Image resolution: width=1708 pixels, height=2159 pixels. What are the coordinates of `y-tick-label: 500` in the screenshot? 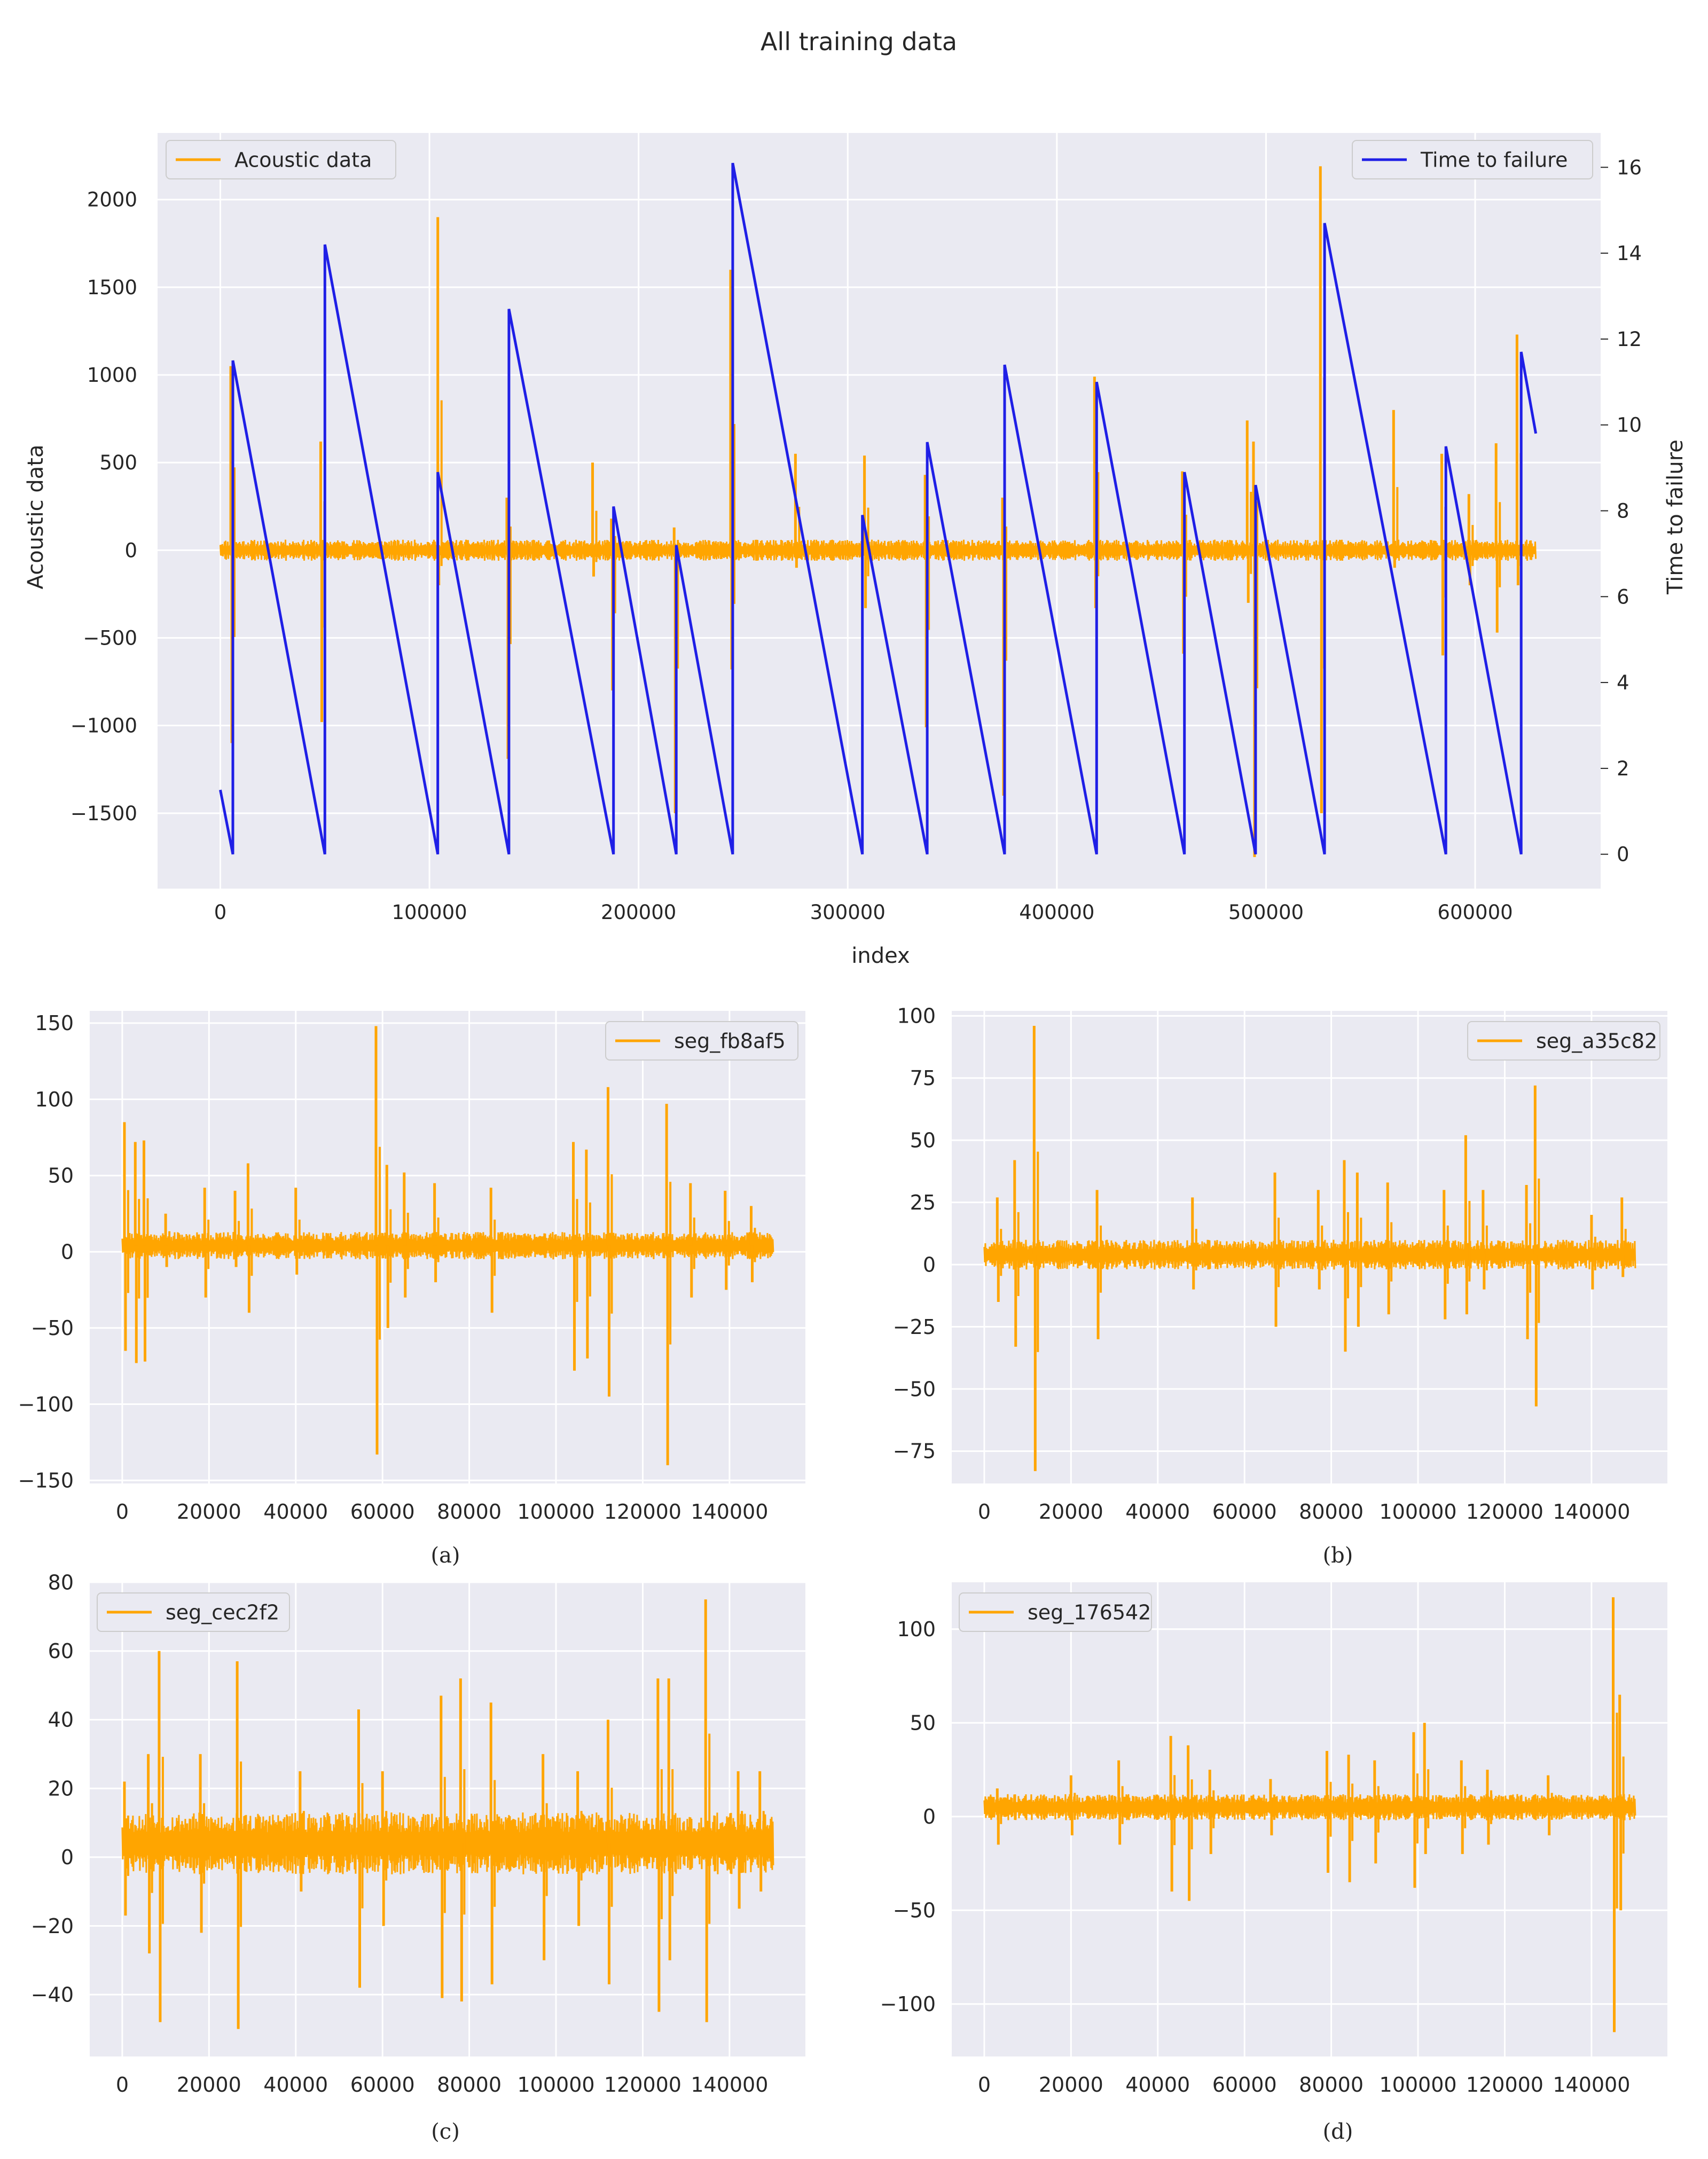 It's located at (118, 463).